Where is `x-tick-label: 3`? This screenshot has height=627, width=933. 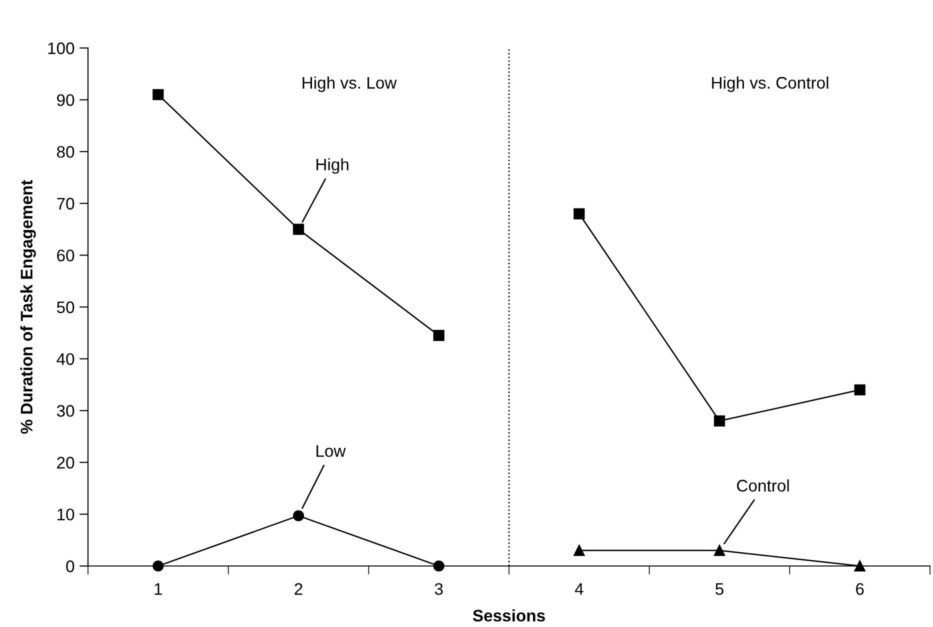
x-tick-label: 3 is located at coordinates (438, 589).